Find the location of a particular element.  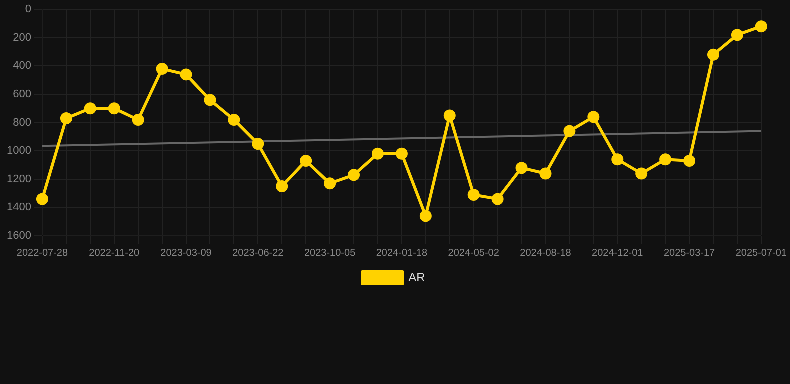

x-tick-label: 2022-11-20 is located at coordinates (114, 253).